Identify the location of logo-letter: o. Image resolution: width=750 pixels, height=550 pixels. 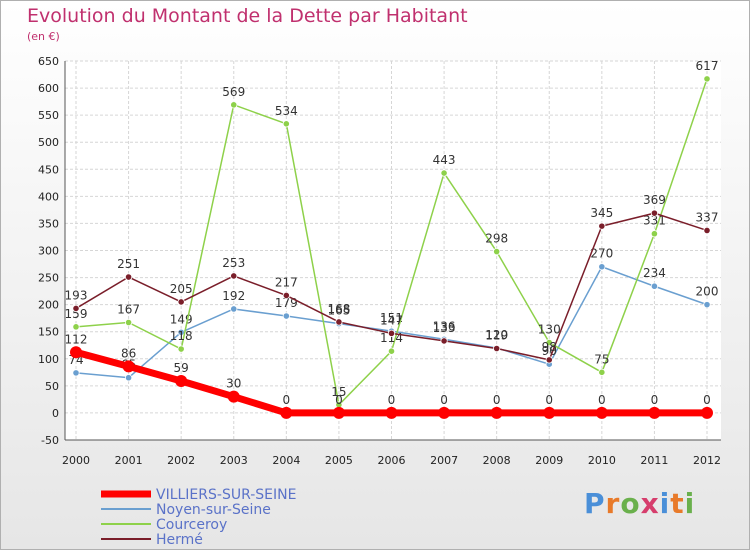
(630, 503).